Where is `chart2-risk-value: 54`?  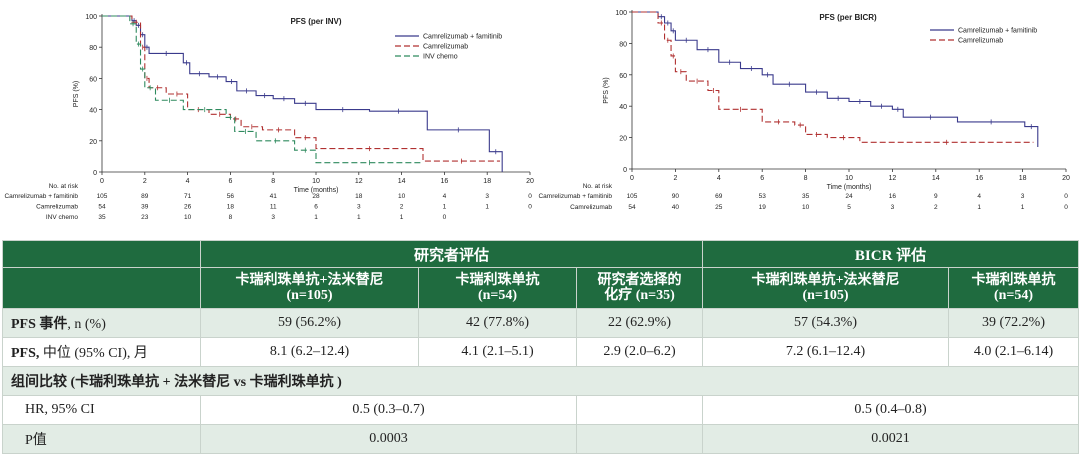 chart2-risk-value: 54 is located at coordinates (632, 207).